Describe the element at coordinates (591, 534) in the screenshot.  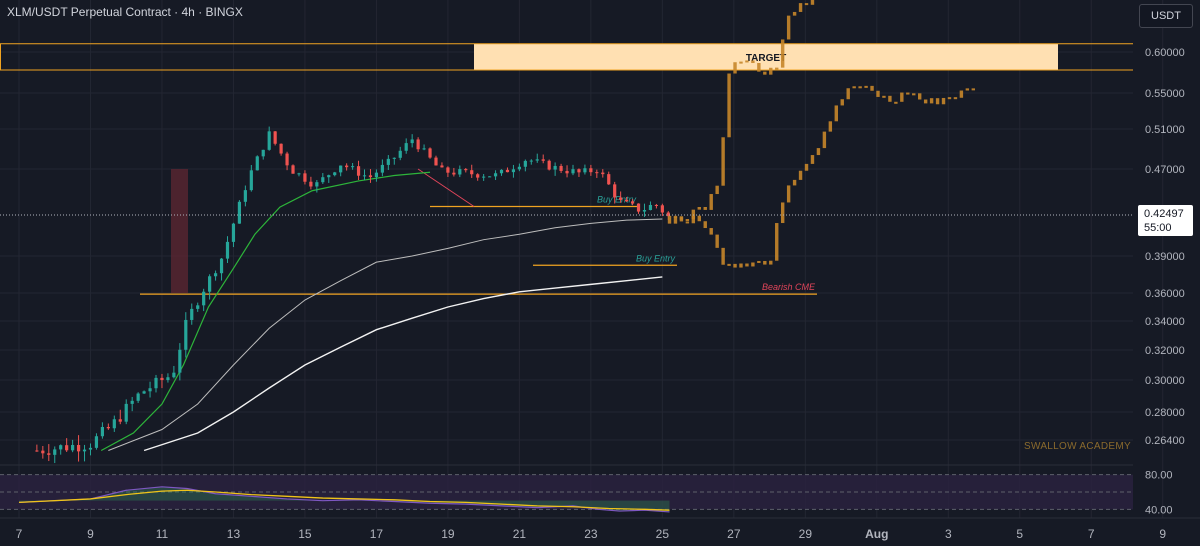
I see `x-axis-label: 23` at that location.